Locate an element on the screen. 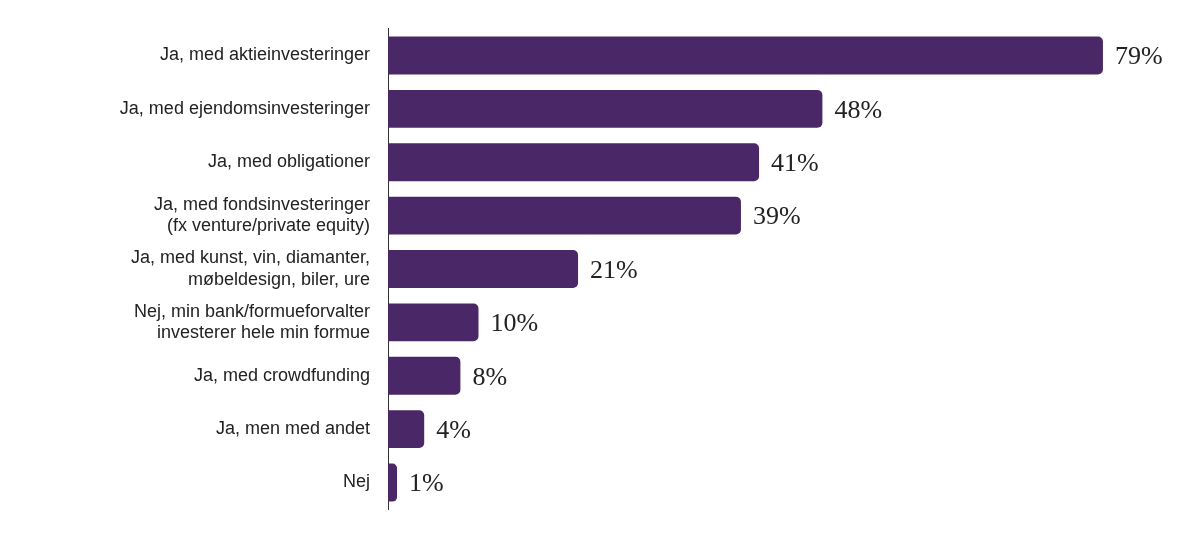 The image size is (1198, 538). y-tick-label: Ja, med obligationer is located at coordinates (288, 161).